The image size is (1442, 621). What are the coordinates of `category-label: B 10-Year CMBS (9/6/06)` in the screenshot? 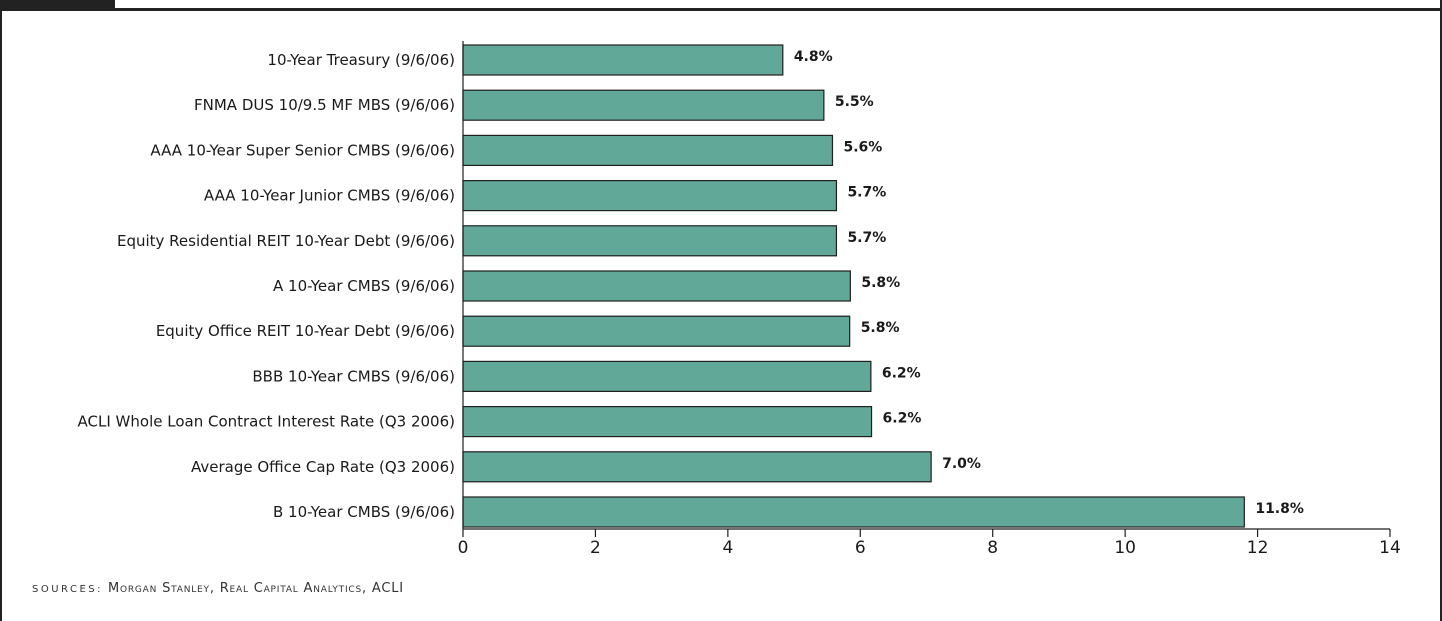 It's located at (364, 512).